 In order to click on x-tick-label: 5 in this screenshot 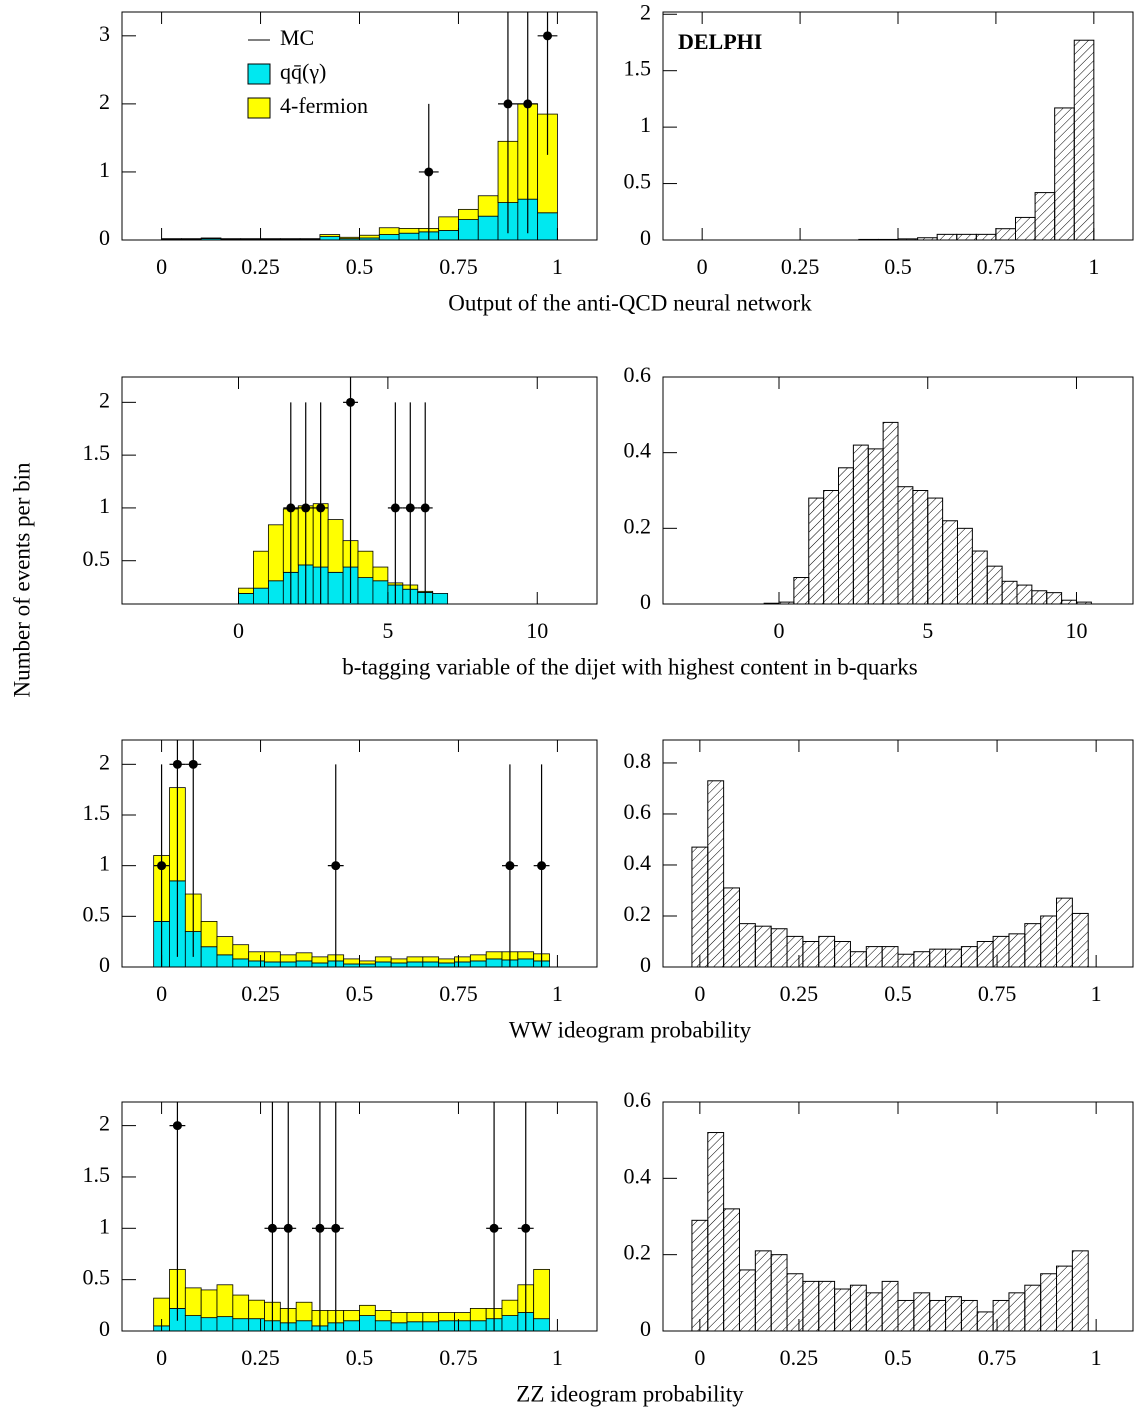, I will do `click(387, 630)`.